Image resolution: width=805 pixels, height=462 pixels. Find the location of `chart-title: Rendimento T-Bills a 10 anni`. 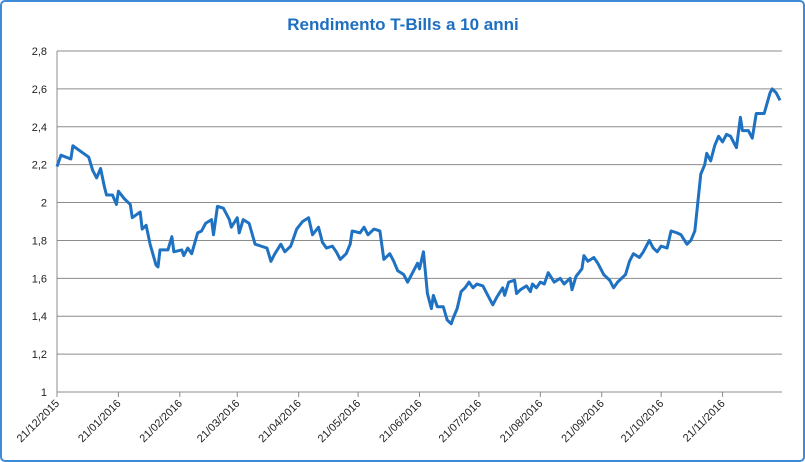

chart-title: Rendimento T-Bills a 10 anni is located at coordinates (402, 24).